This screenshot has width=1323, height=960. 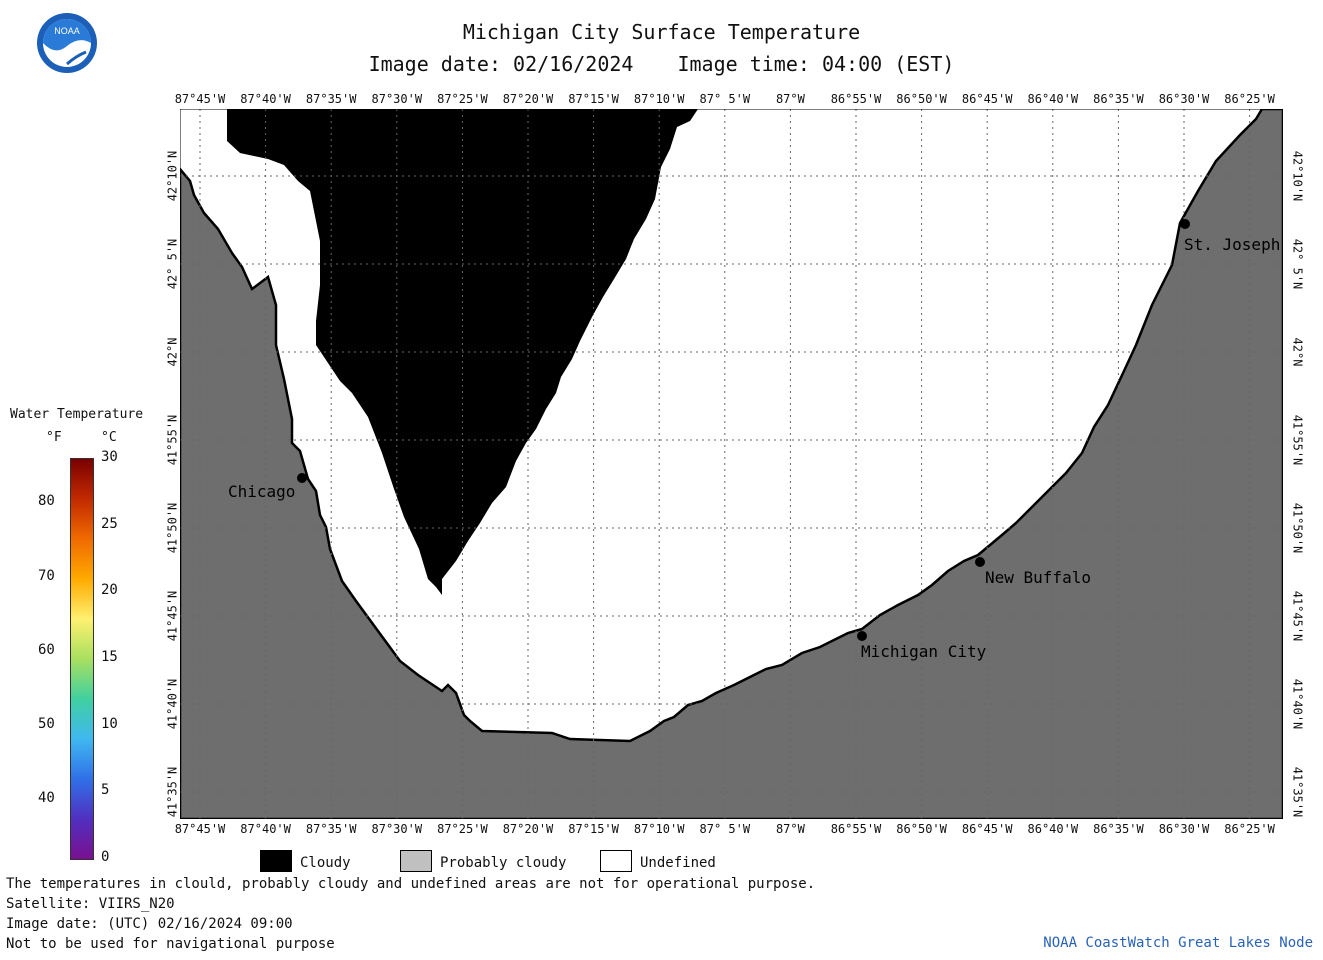 What do you see at coordinates (105, 857) in the screenshot?
I see `colorbar-c-tick: 0` at bounding box center [105, 857].